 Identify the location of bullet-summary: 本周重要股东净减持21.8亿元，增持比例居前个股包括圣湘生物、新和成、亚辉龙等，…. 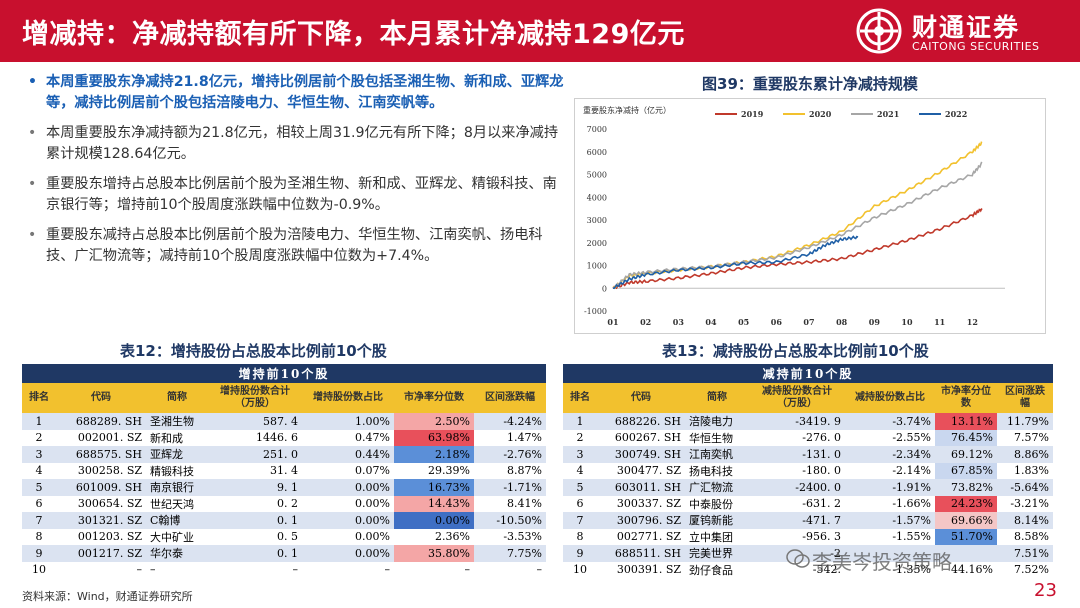
(298, 93).